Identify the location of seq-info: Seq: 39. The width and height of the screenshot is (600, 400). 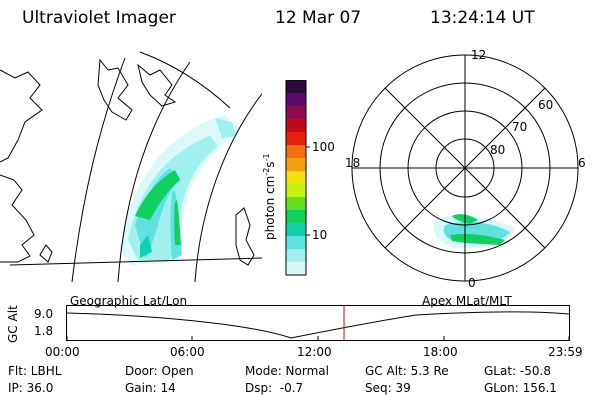
(388, 388).